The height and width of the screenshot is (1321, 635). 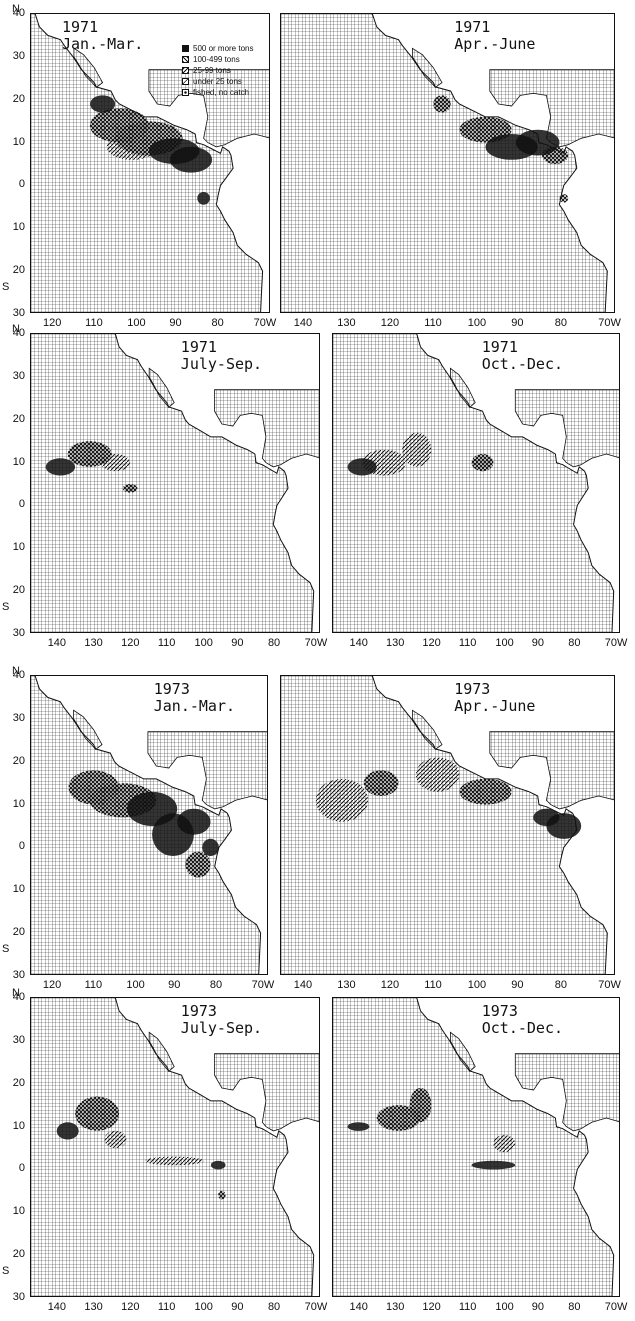 I want to click on panel-title: 1973 July-Sep., so click(x=221, y=1020).